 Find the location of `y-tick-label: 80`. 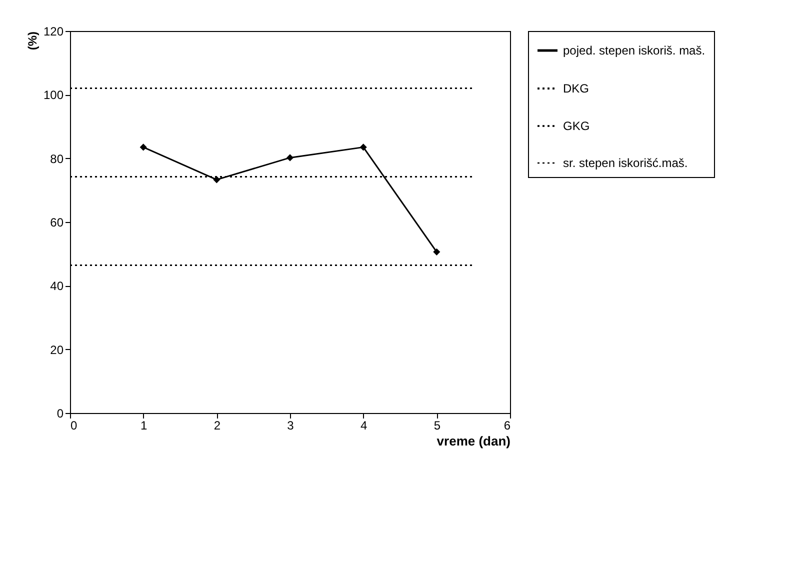

y-tick-label: 80 is located at coordinates (57, 159).